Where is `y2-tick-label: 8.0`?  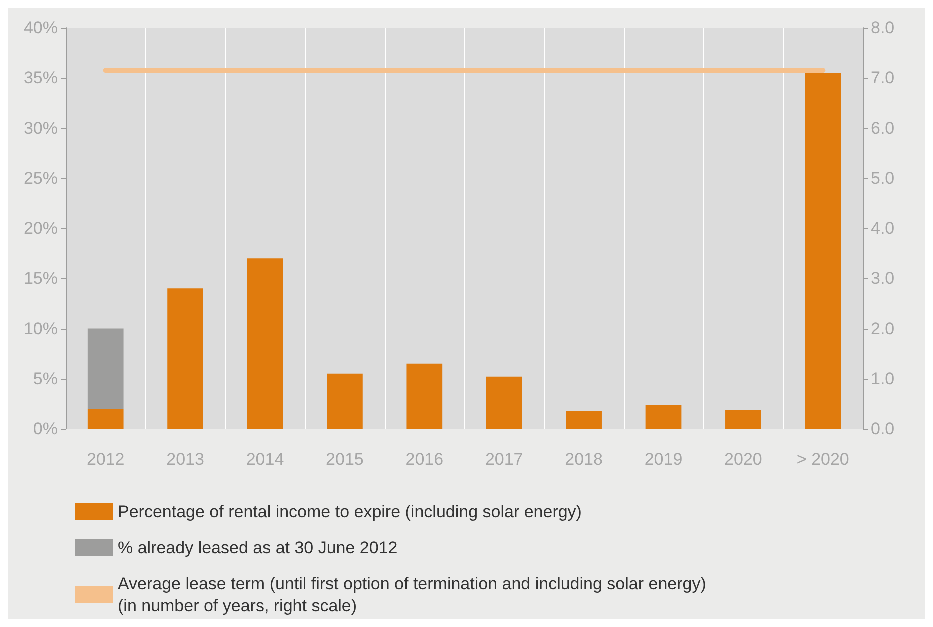
y2-tick-label: 8.0 is located at coordinates (883, 28).